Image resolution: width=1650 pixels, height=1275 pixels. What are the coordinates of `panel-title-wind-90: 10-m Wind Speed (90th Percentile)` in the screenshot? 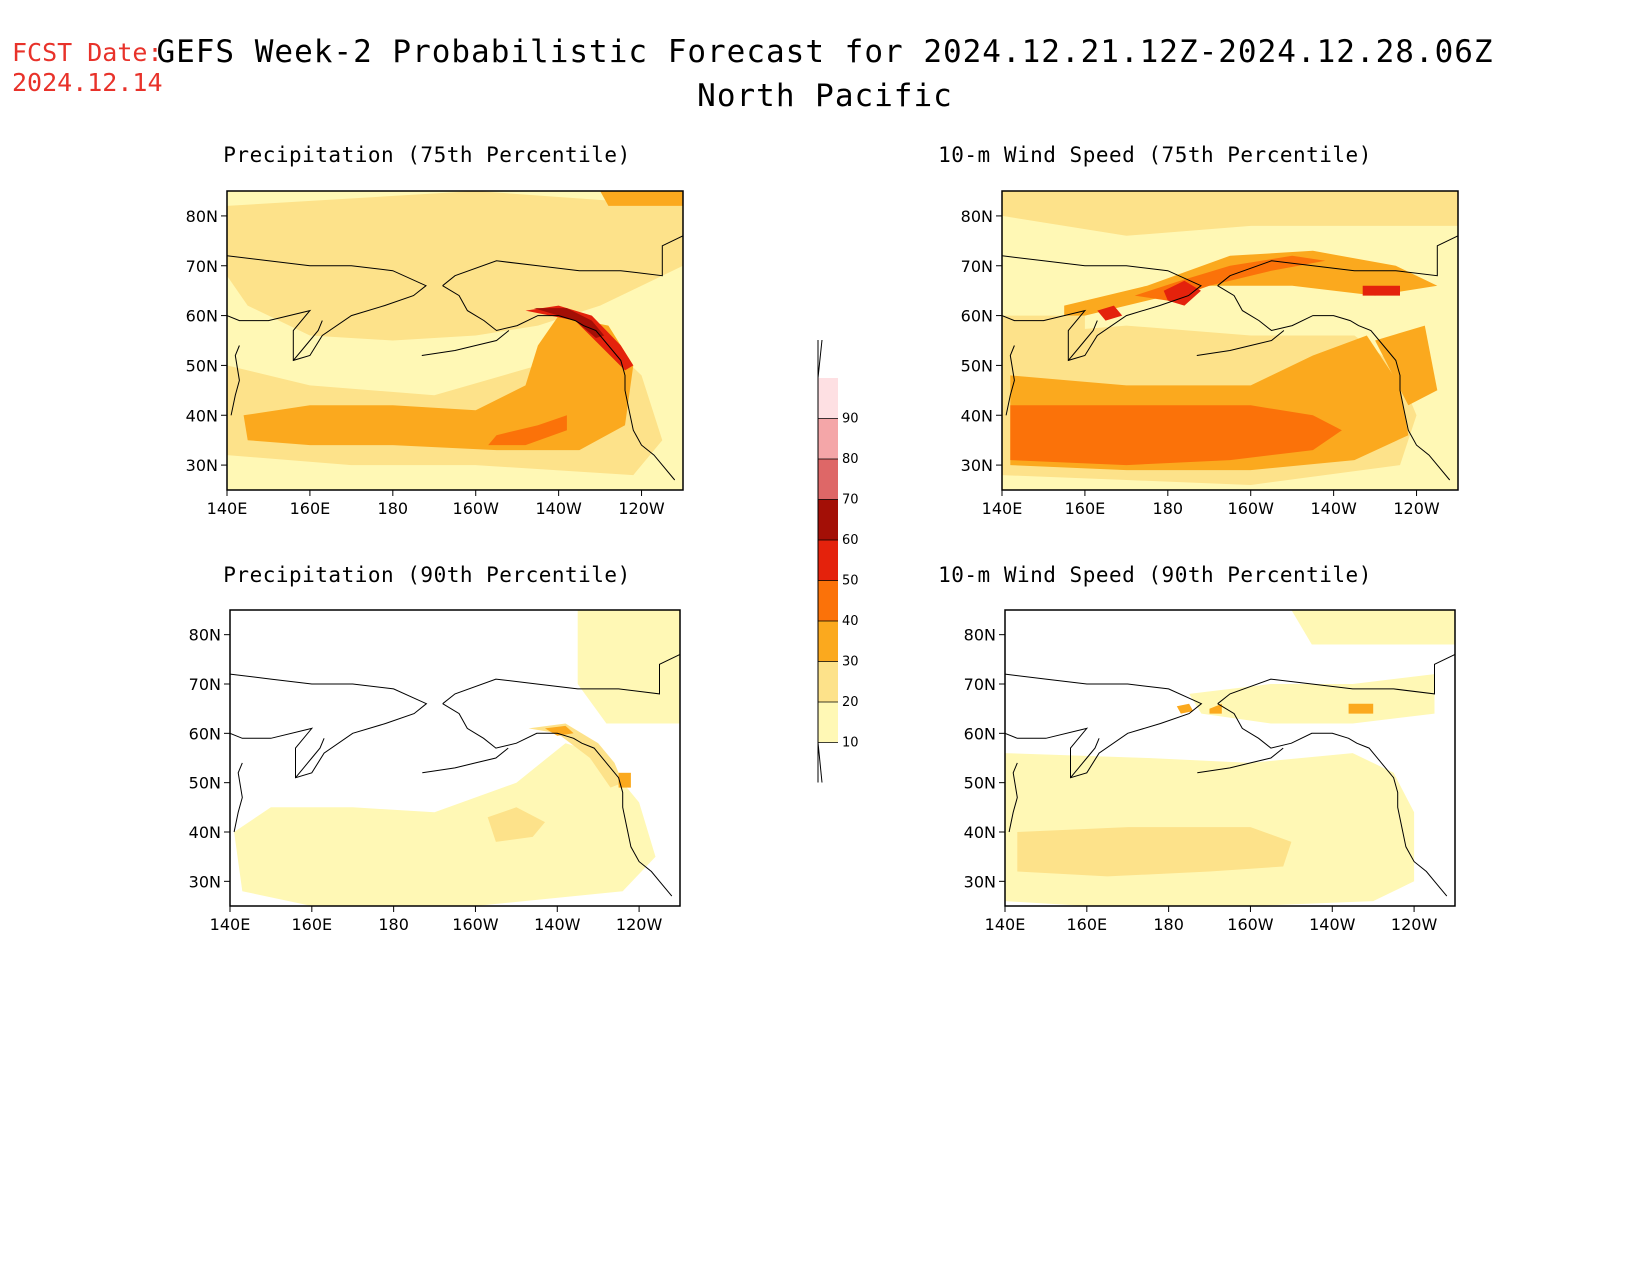 It's located at (1155, 575).